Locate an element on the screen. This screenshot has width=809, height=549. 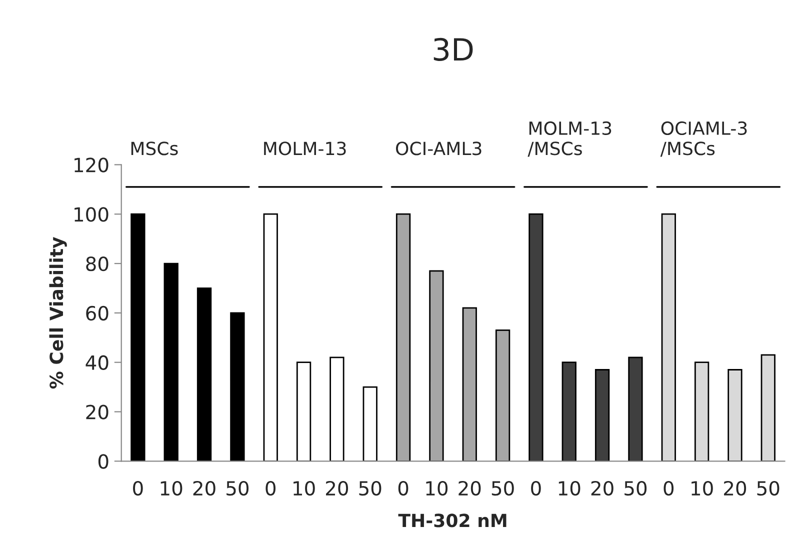
text: MSCs is located at coordinates (154, 149).